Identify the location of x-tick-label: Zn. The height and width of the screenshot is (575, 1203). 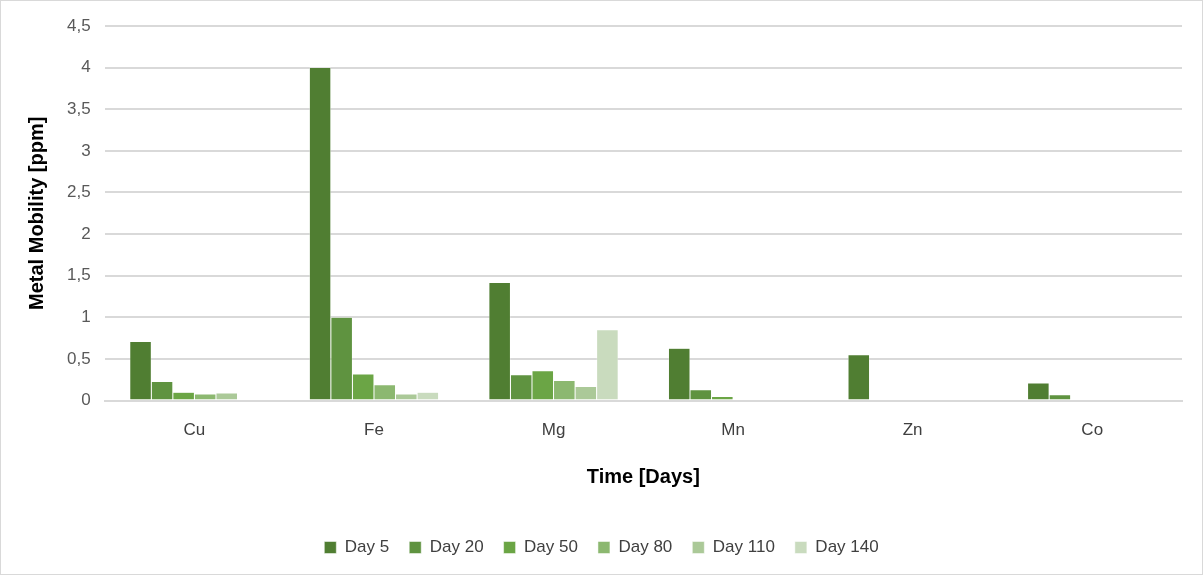
(912, 430).